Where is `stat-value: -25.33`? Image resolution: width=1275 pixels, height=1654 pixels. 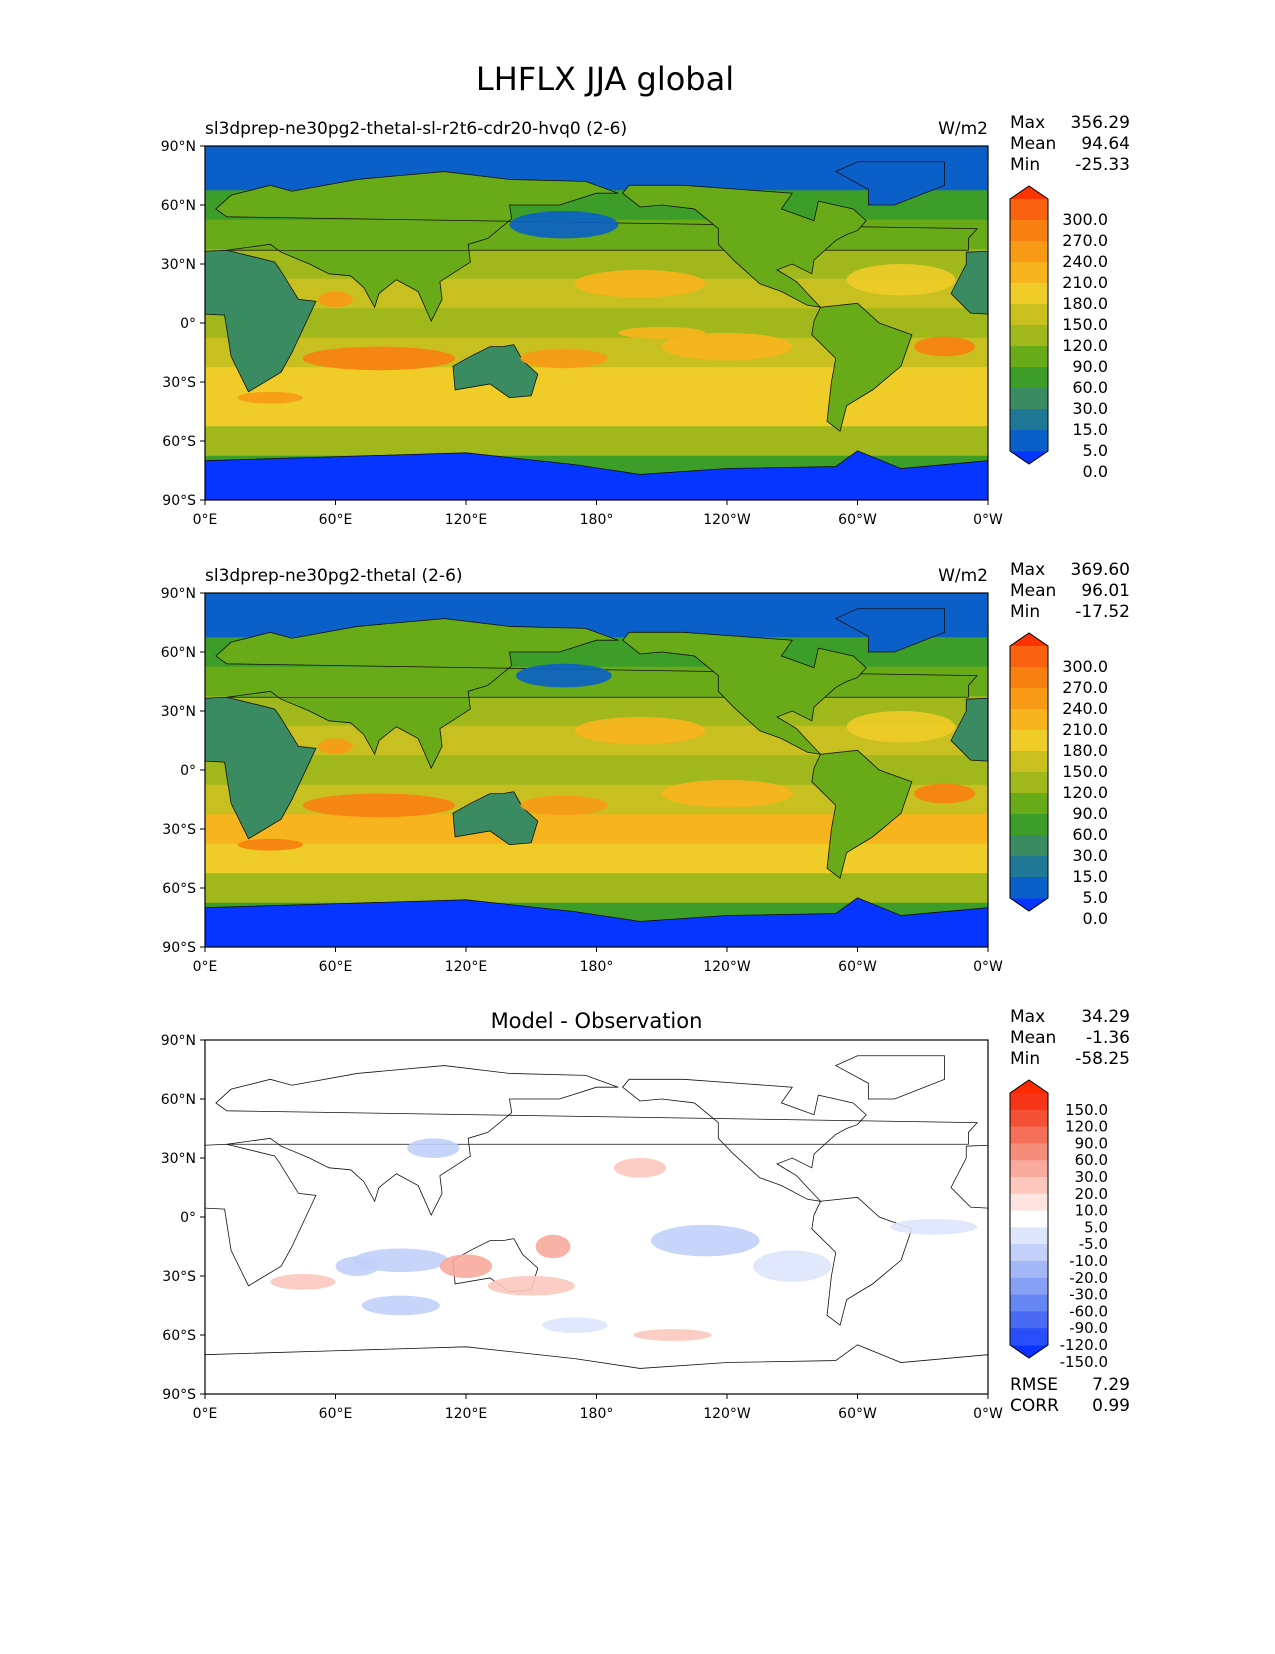
stat-value: -25.33 is located at coordinates (1102, 165).